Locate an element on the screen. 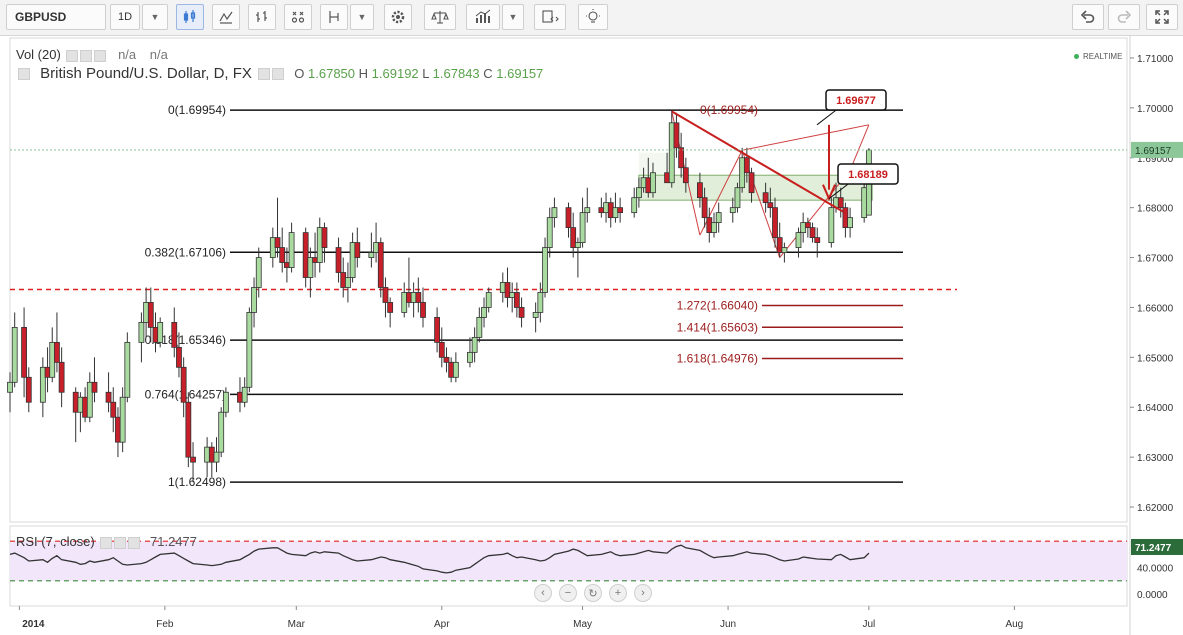  indicators-button is located at coordinates (483, 17).